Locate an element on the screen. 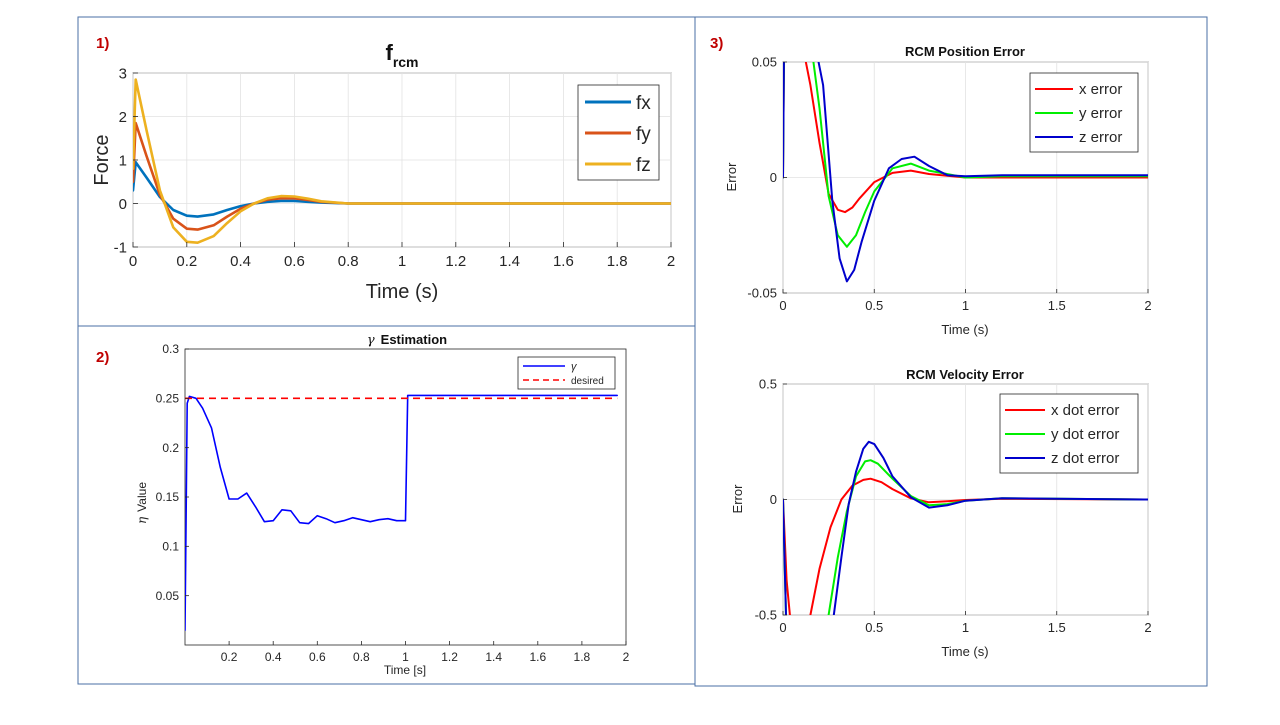  frcm-legend: fx fy fz is located at coordinates (618, 132).